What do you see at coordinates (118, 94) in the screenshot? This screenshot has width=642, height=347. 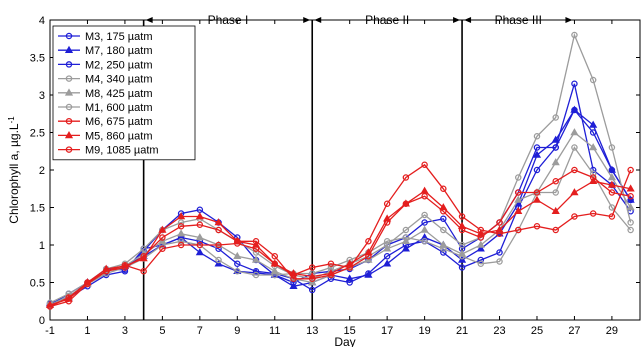 I see `legend-label: M8, 425 µatm` at bounding box center [118, 94].